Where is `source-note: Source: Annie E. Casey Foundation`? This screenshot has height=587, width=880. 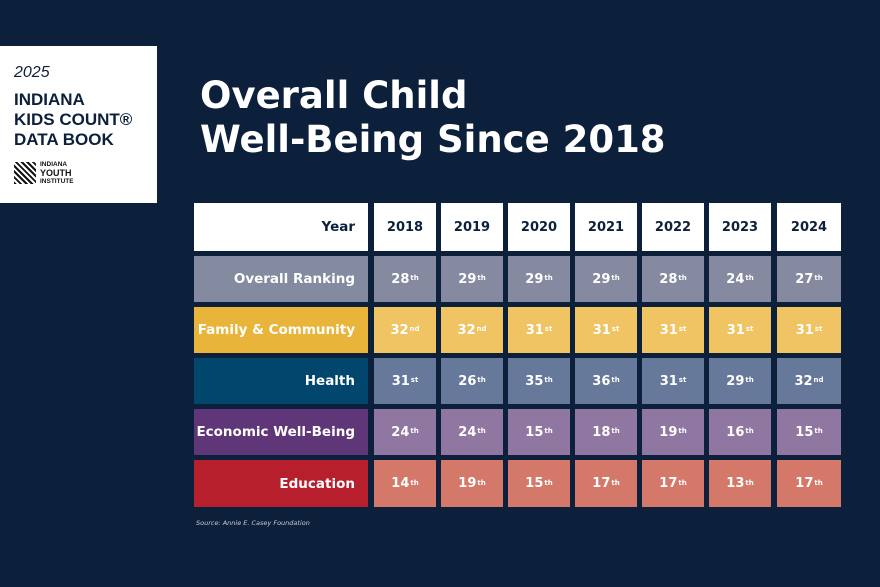
source-note: Source: Annie E. Casey Foundation is located at coordinates (253, 523).